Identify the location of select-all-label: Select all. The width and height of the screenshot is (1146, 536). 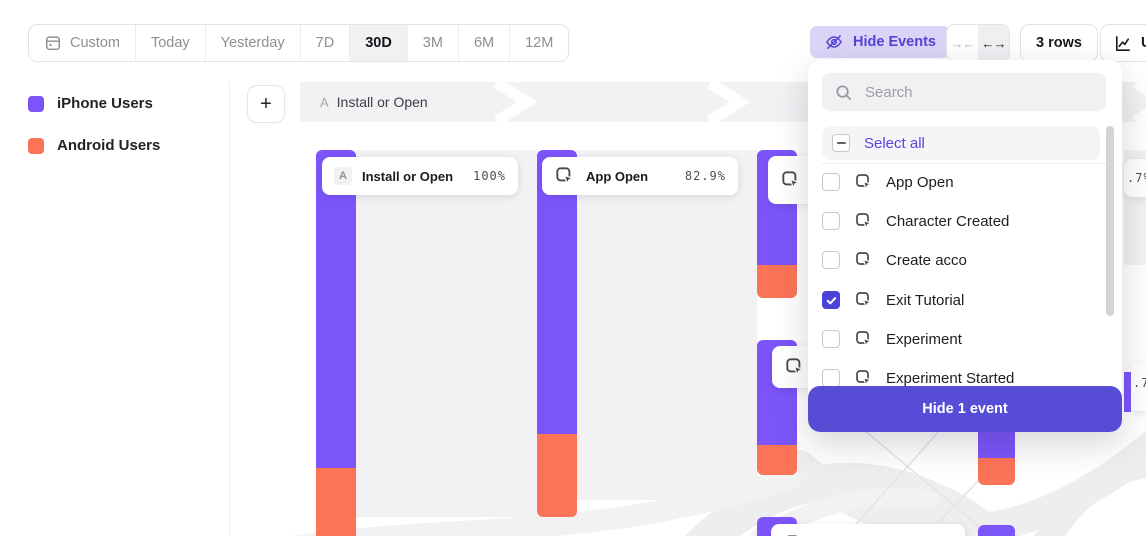
(894, 143).